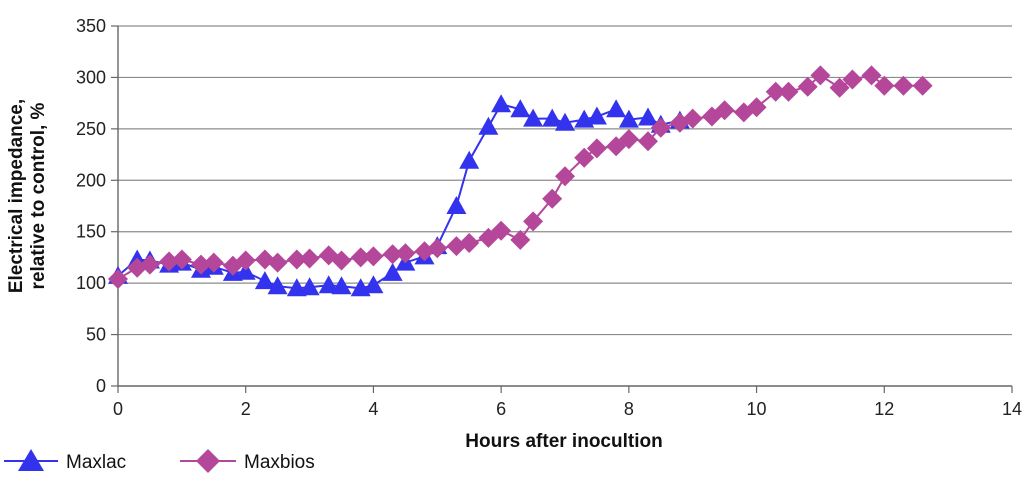  I want to click on x-tick-label-2: 2, so click(246, 409).